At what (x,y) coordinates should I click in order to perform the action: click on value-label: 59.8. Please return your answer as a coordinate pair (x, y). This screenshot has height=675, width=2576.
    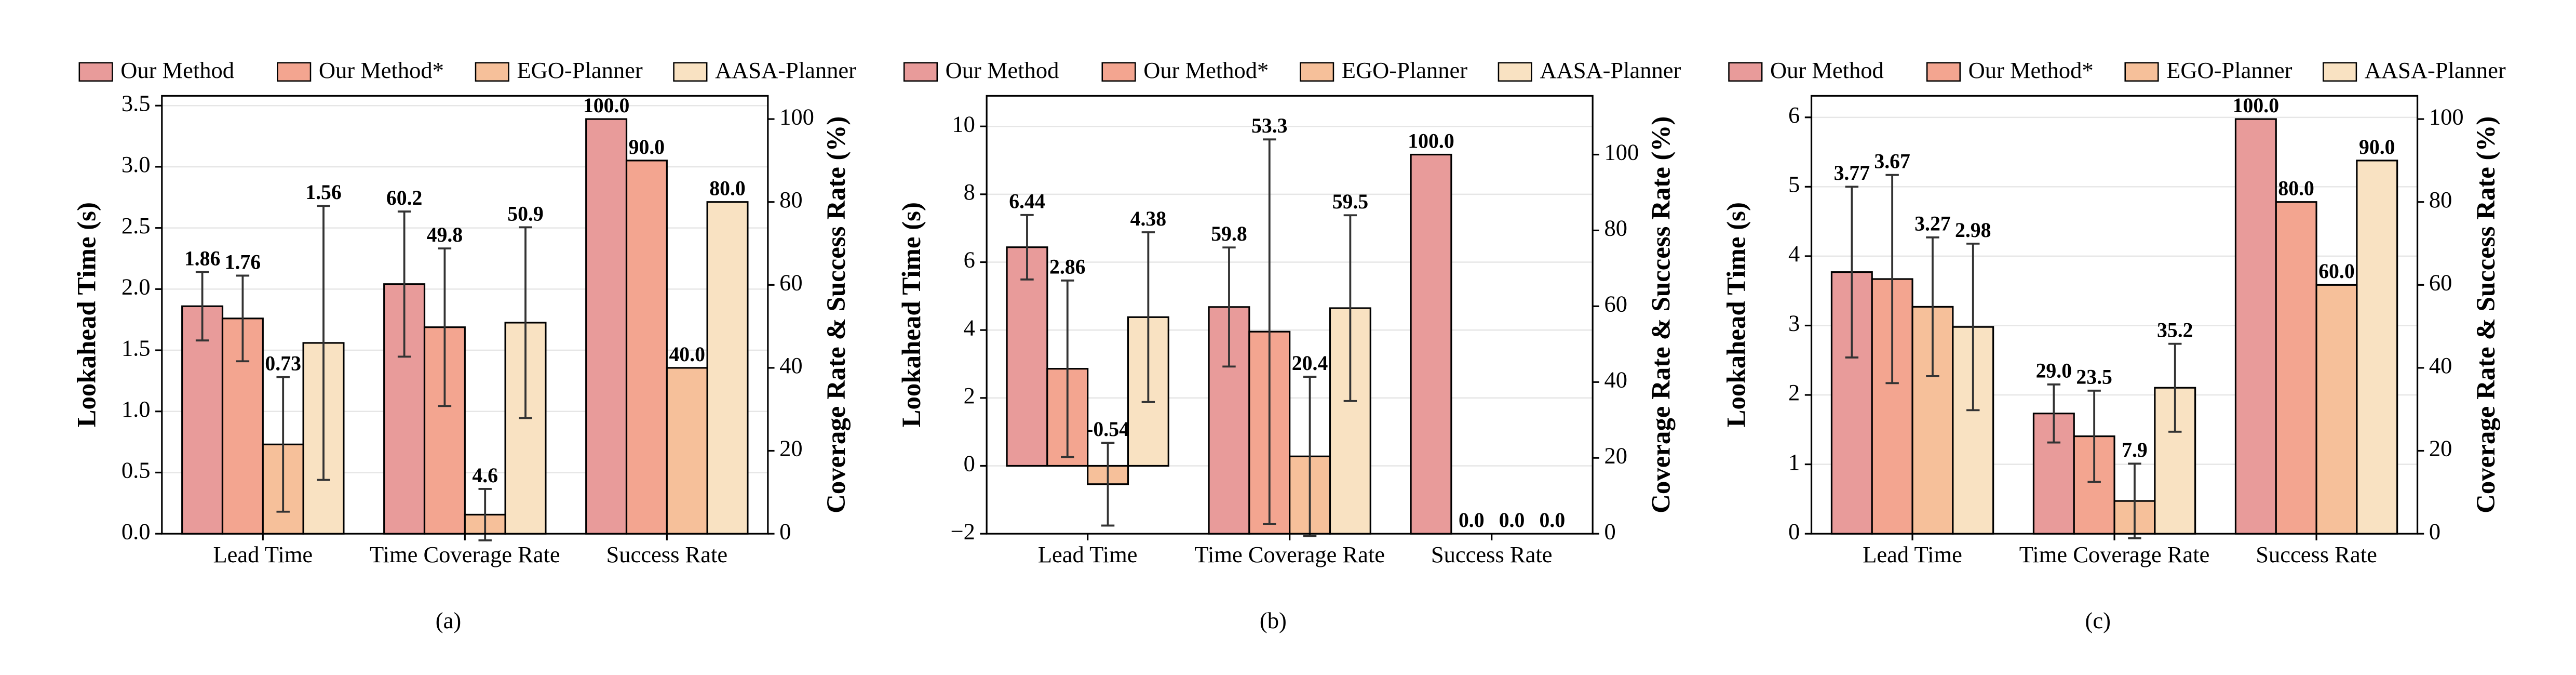
    Looking at the image, I should click on (1229, 233).